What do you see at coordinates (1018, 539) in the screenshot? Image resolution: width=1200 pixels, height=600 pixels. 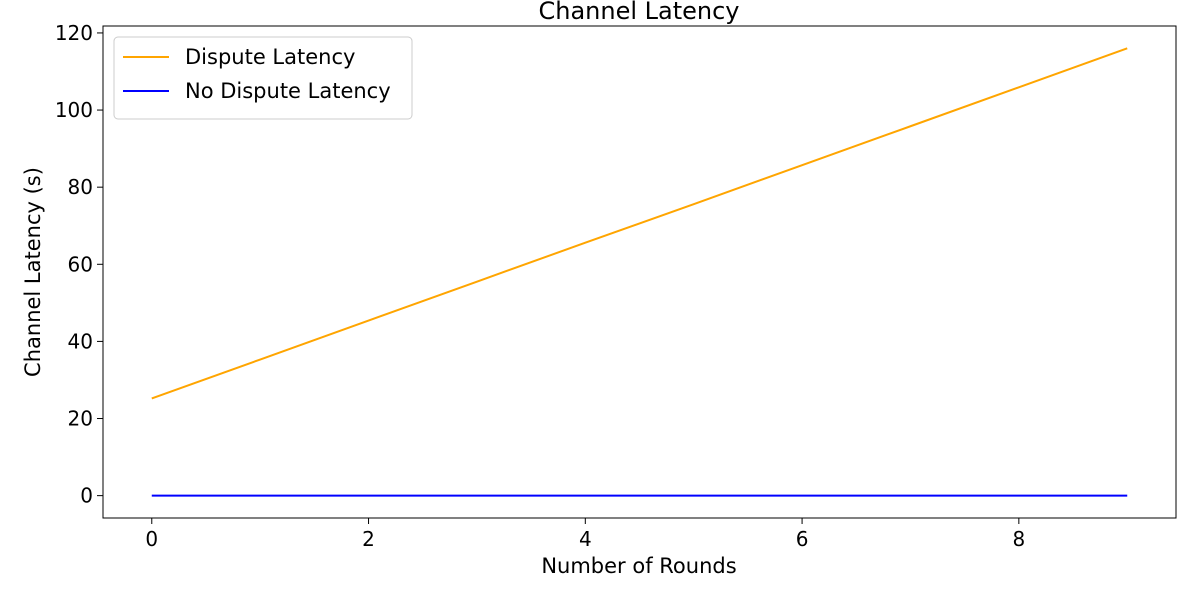 I see `x-tick-label: 8` at bounding box center [1018, 539].